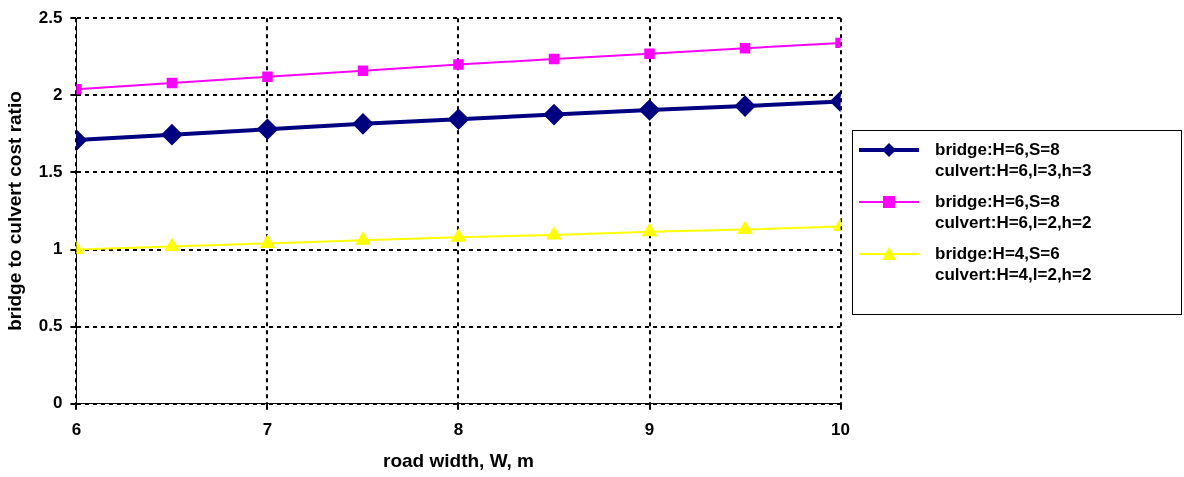 The height and width of the screenshot is (477, 1184). Describe the element at coordinates (1014, 160) in the screenshot. I see `legend-label: bridge:H=6,S=8 culvert:H=6,l=3,h=3` at that location.